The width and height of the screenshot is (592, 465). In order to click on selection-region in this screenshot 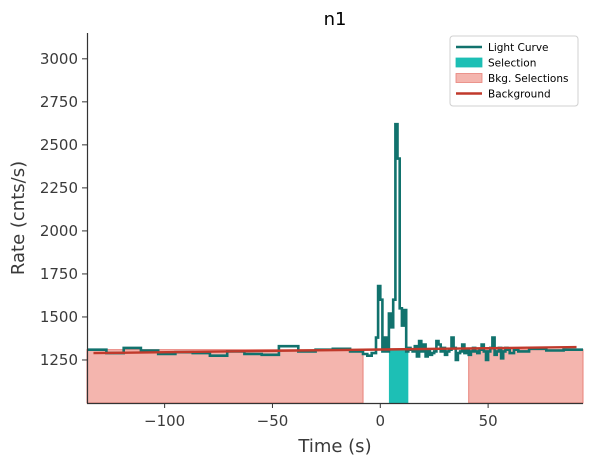, I will do `click(398, 376)`.